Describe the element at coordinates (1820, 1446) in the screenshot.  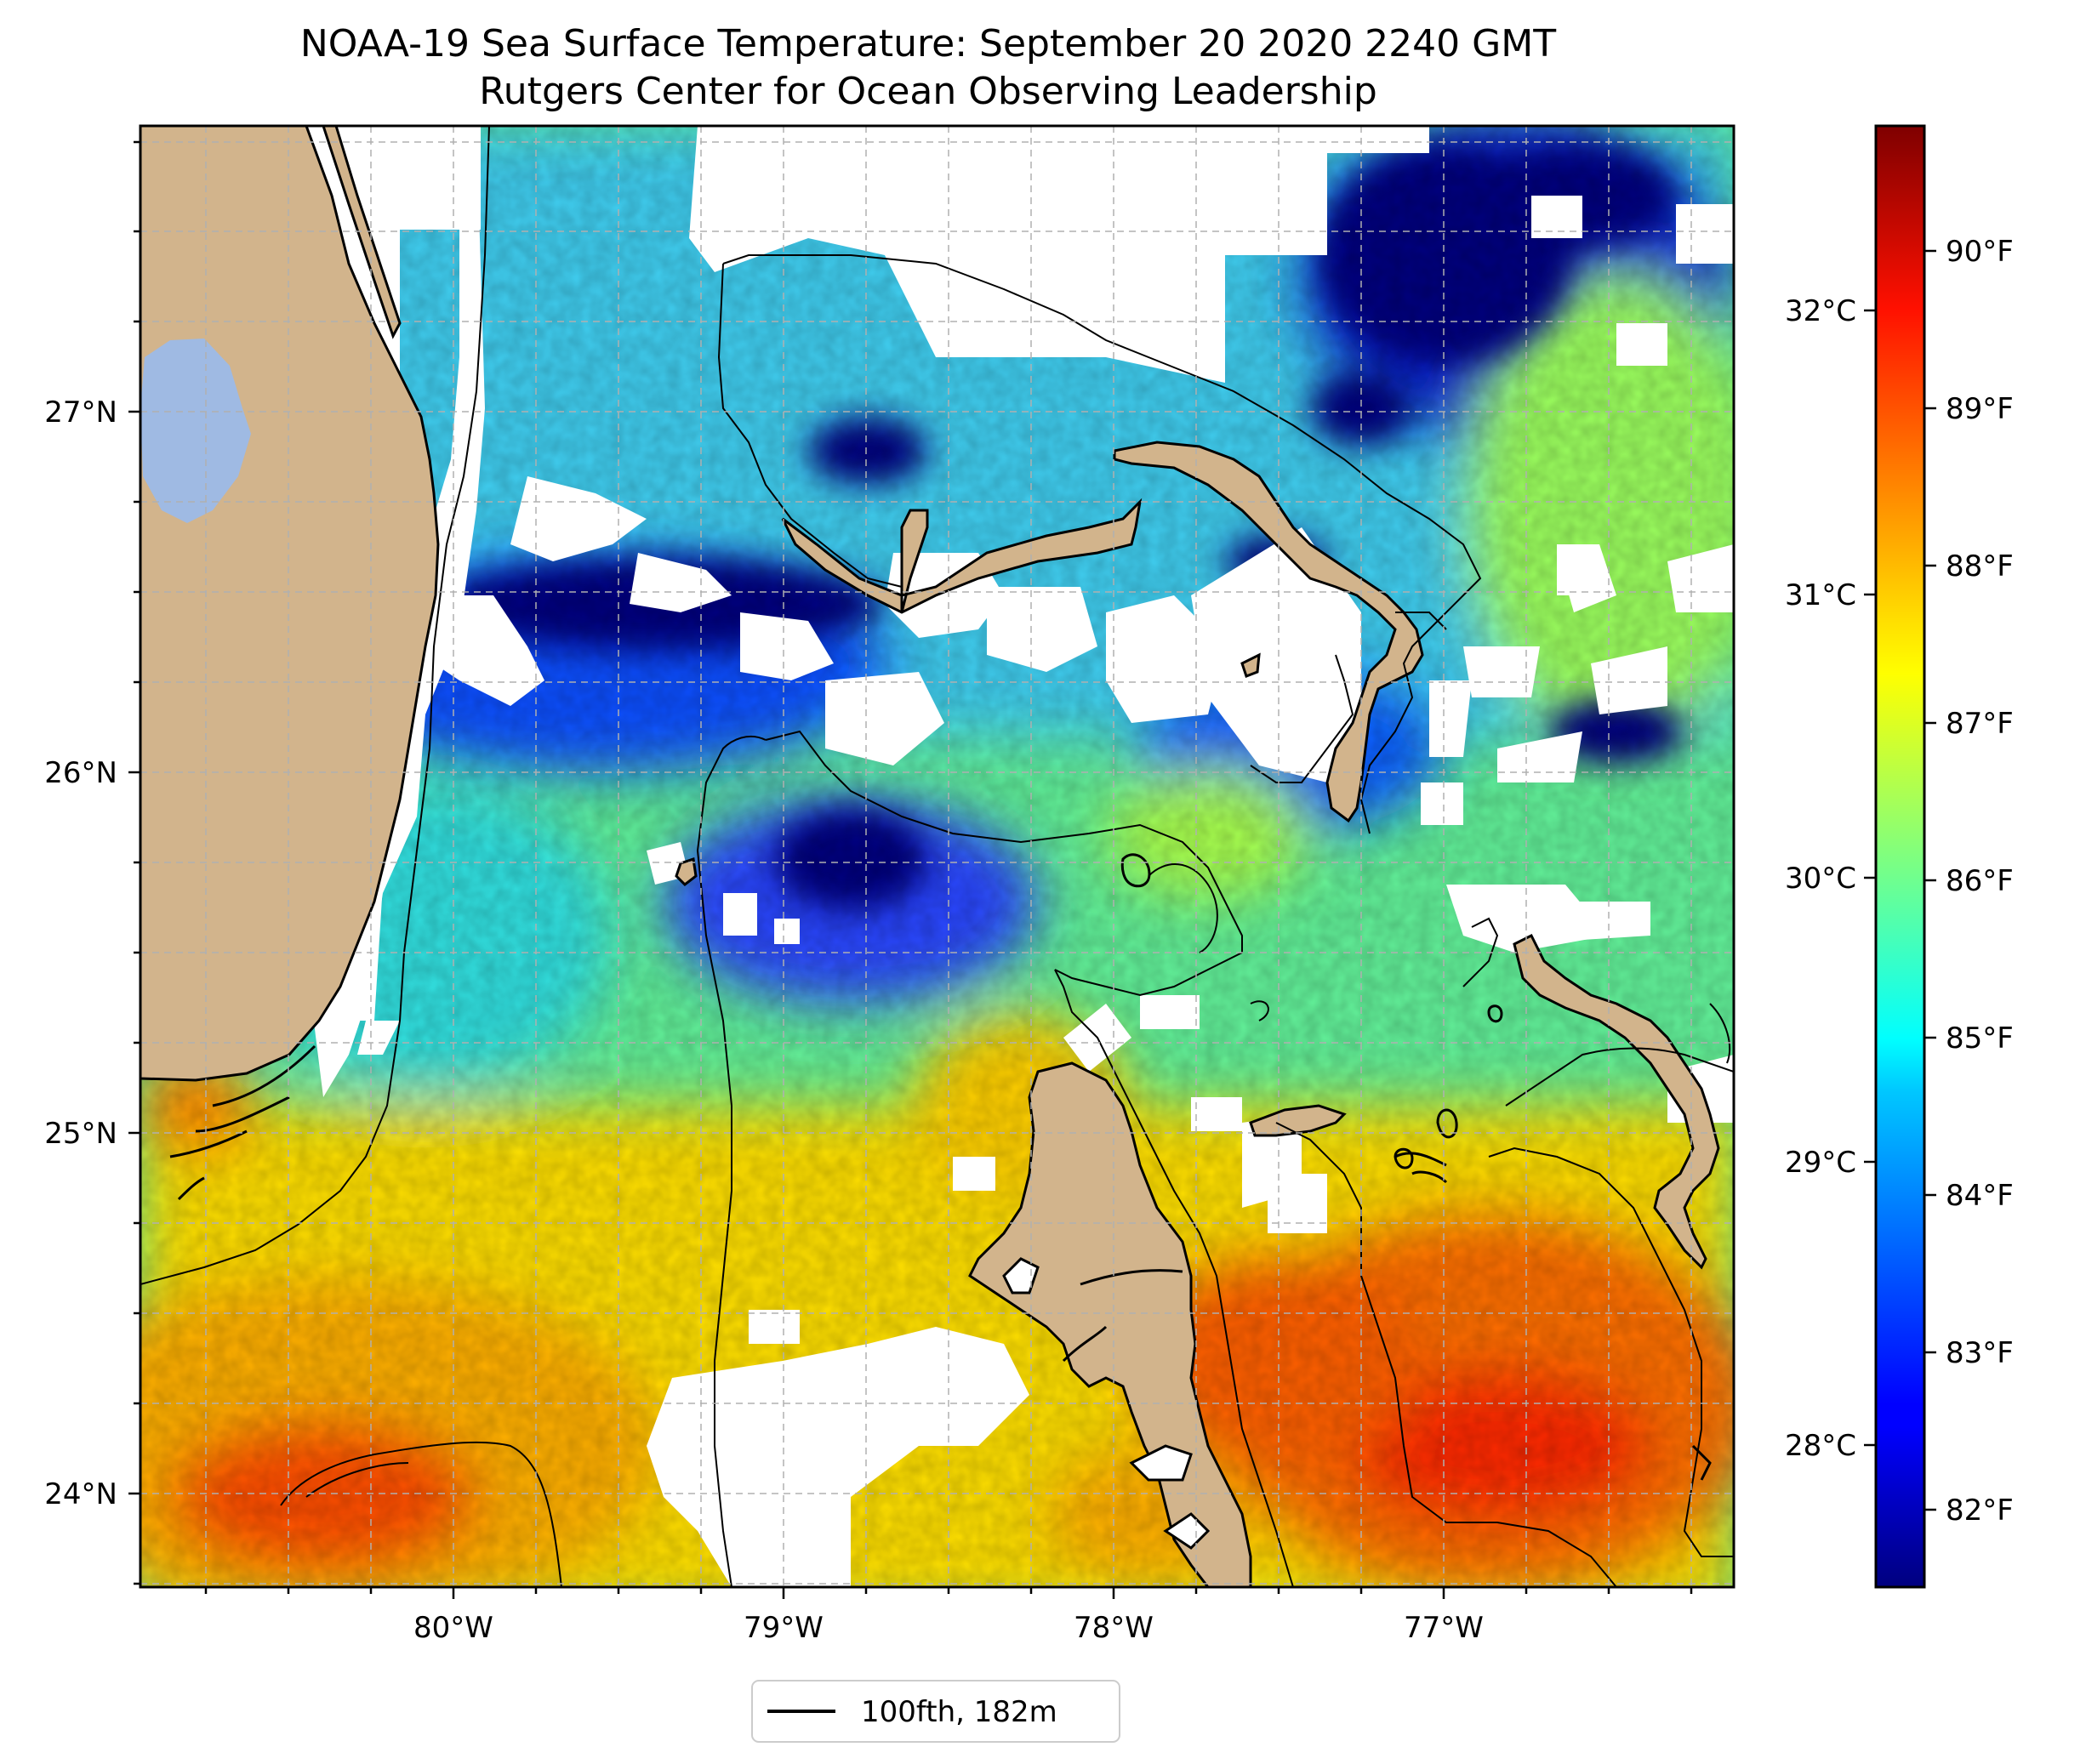
I see `colorbar-celsius-label: 28°C` at that location.